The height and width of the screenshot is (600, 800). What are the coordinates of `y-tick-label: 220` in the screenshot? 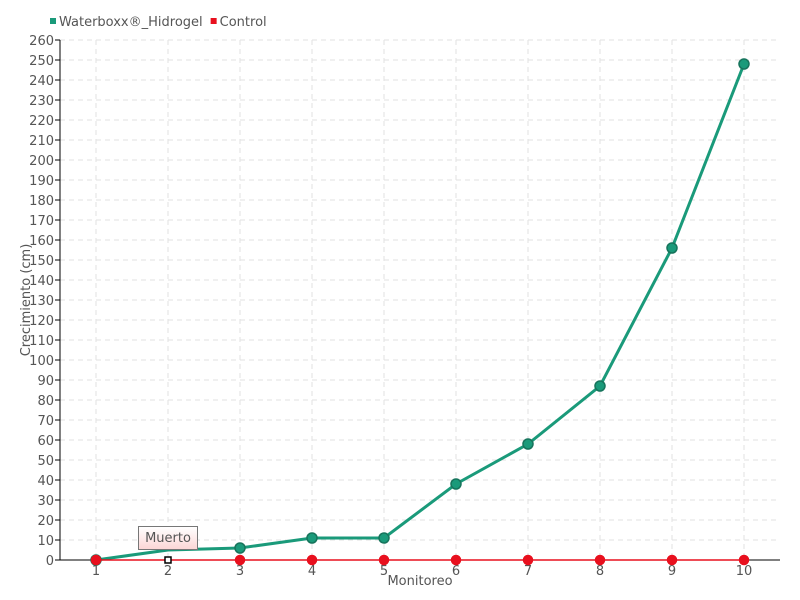 It's located at (41, 121).